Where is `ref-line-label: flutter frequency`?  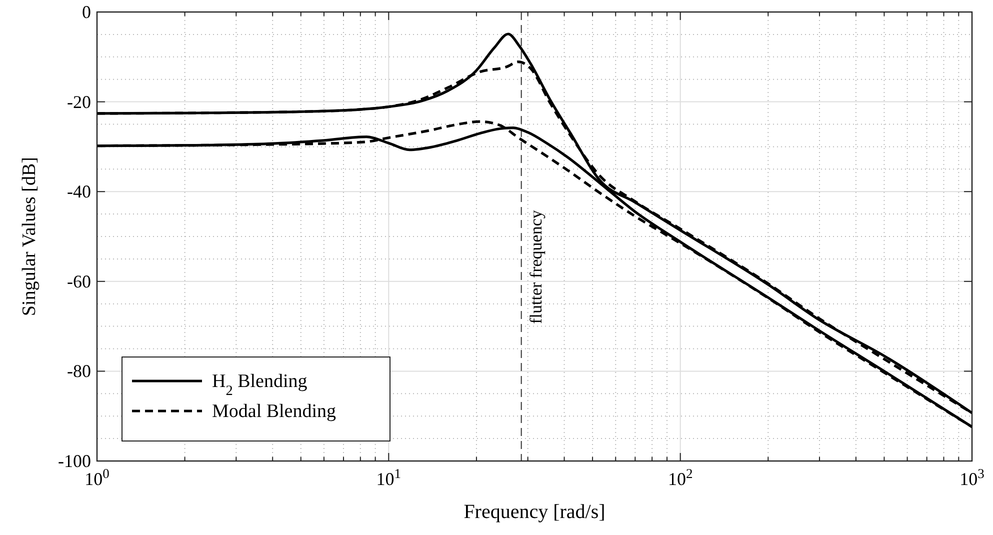 ref-line-label: flutter frequency is located at coordinates (536, 267).